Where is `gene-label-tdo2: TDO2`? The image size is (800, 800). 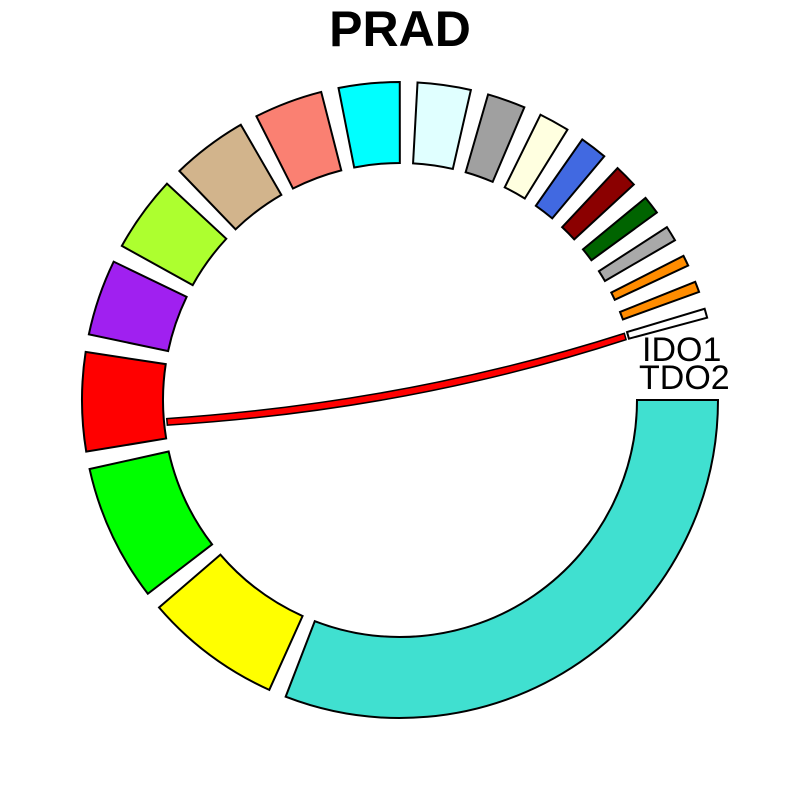
gene-label-tdo2: TDO2 is located at coordinates (684, 378).